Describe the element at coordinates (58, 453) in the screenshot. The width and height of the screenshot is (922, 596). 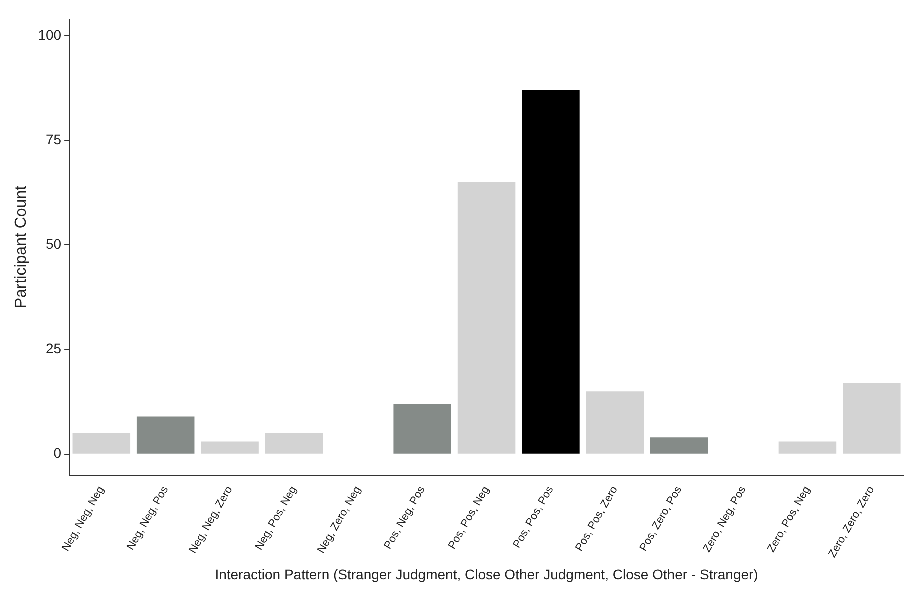
I see `y-tick-label: 0` at that location.